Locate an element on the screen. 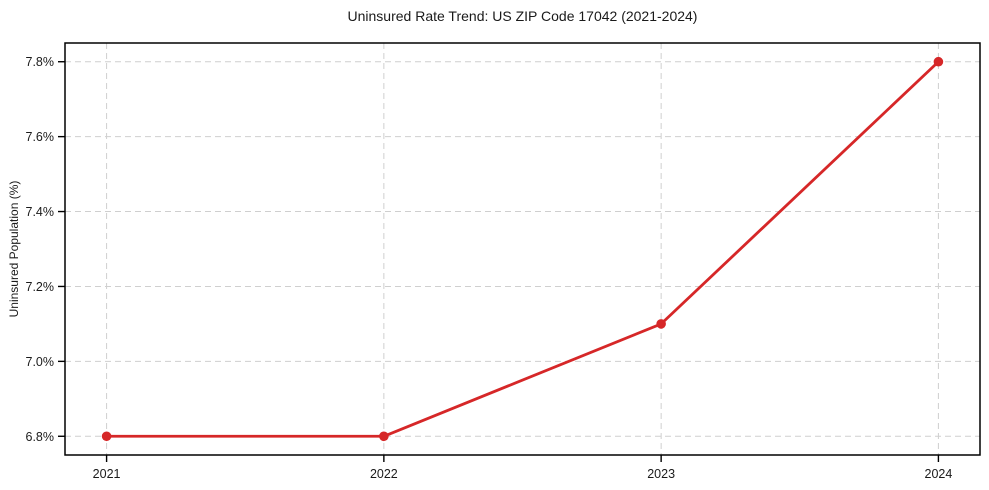 Image resolution: width=989 pixels, height=490 pixels. y-tick-label: 7.2% is located at coordinates (40, 287).